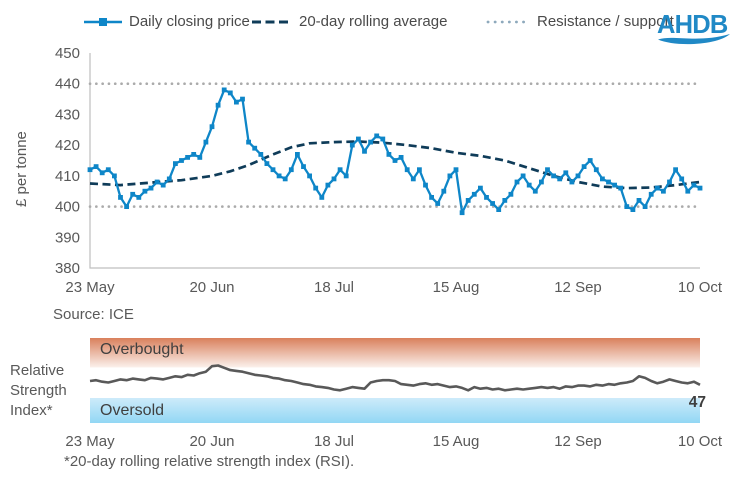  What do you see at coordinates (67, 53) in the screenshot?
I see `svg-text: 450` at bounding box center [67, 53].